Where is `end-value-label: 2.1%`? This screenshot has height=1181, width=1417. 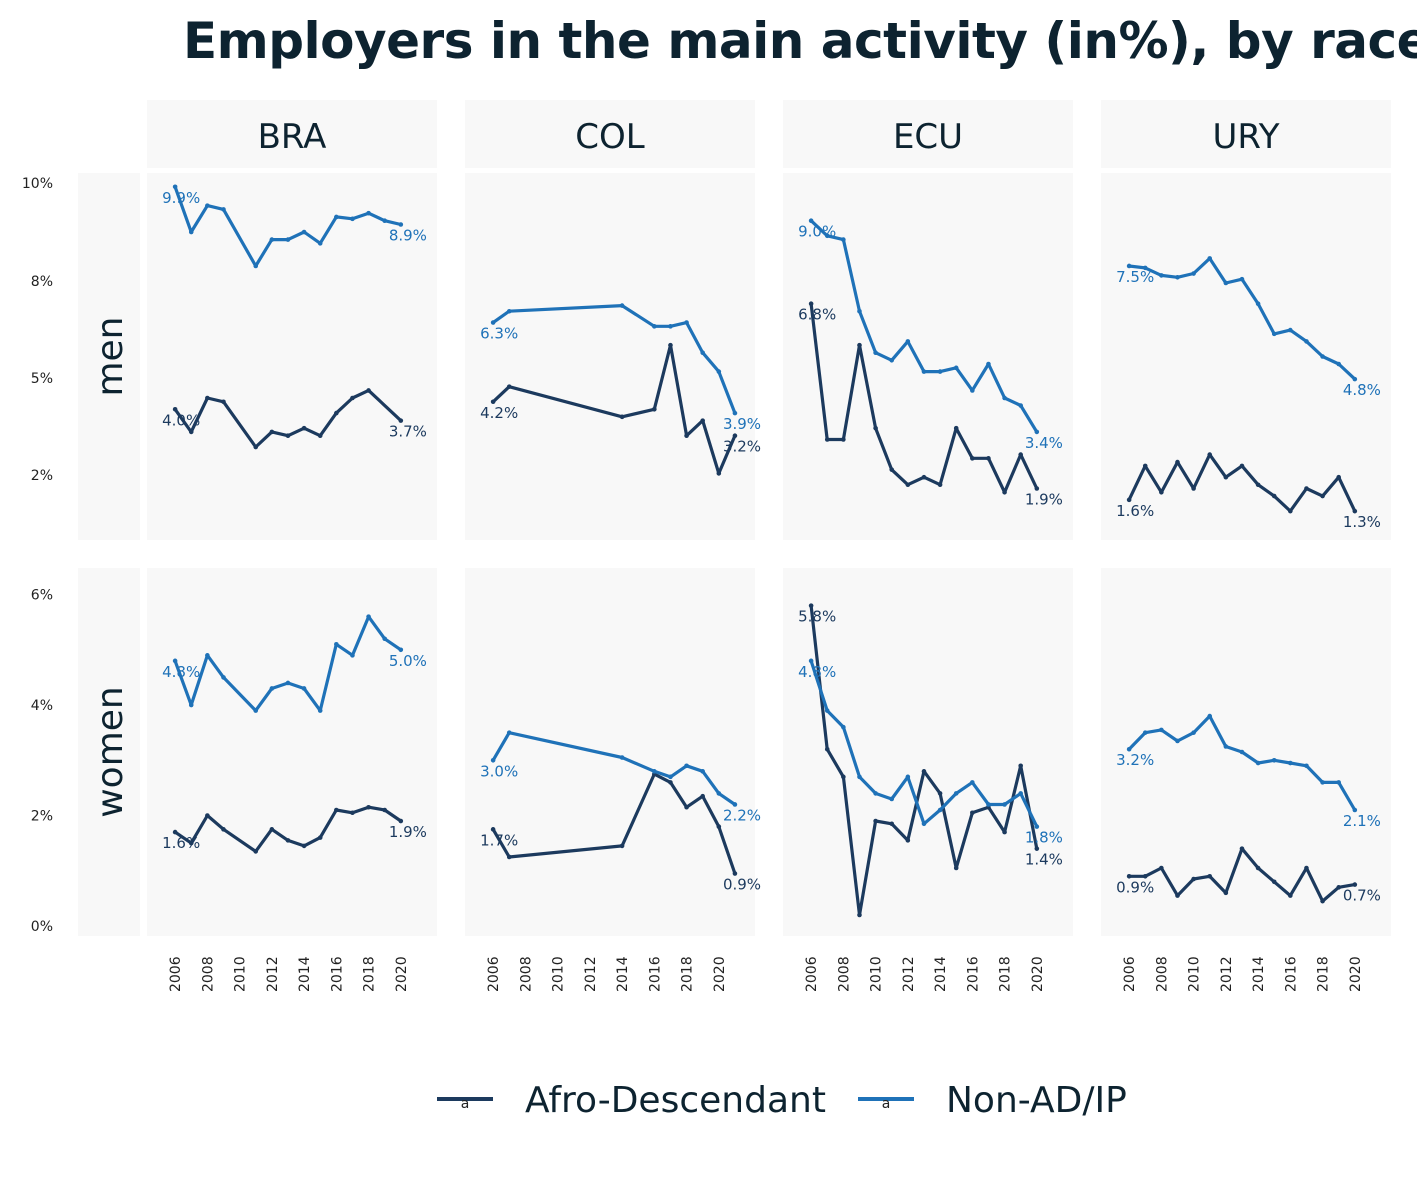 end-value-label: 2.1% is located at coordinates (1362, 821).